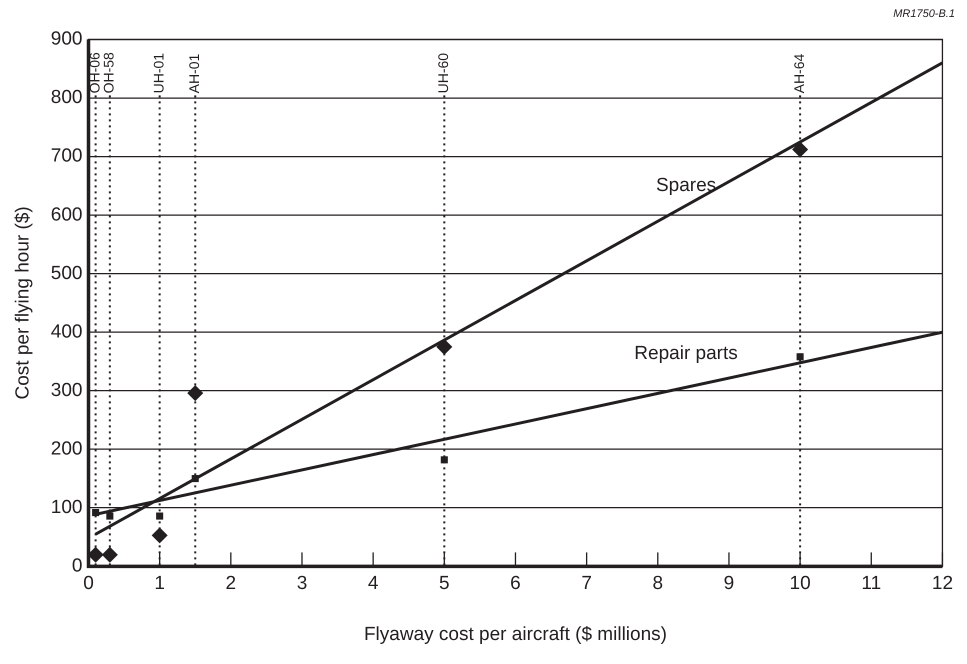 The width and height of the screenshot is (967, 664). What do you see at coordinates (66, 39) in the screenshot?
I see `y-tick-label: 900` at bounding box center [66, 39].